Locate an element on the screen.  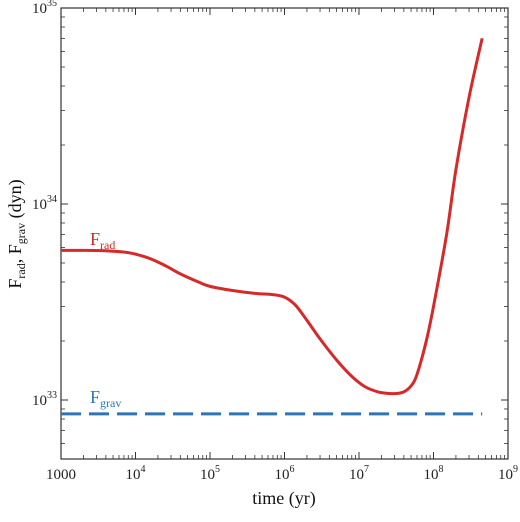
y-tick-label: 1034 is located at coordinates (44, 203).